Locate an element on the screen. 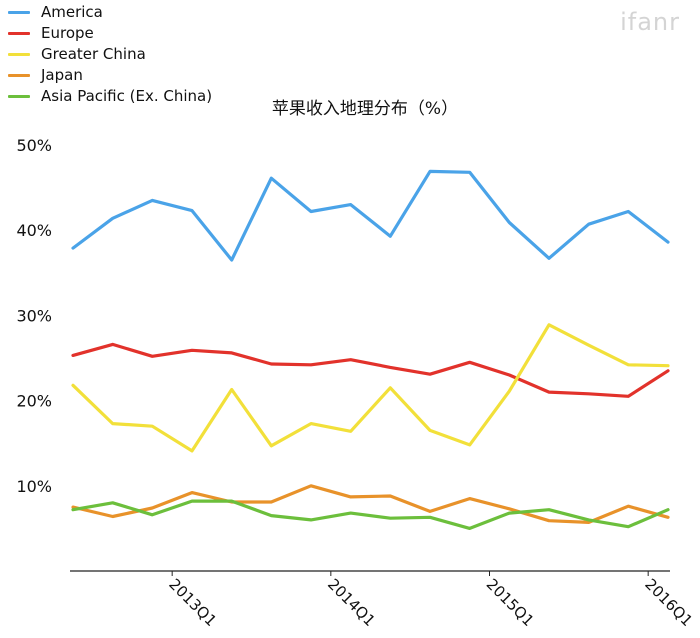 Image resolution: width=700 pixels, height=638 pixels. y-axis-ticks: 10% 20% 30% 40% 50% is located at coordinates (34, 316).